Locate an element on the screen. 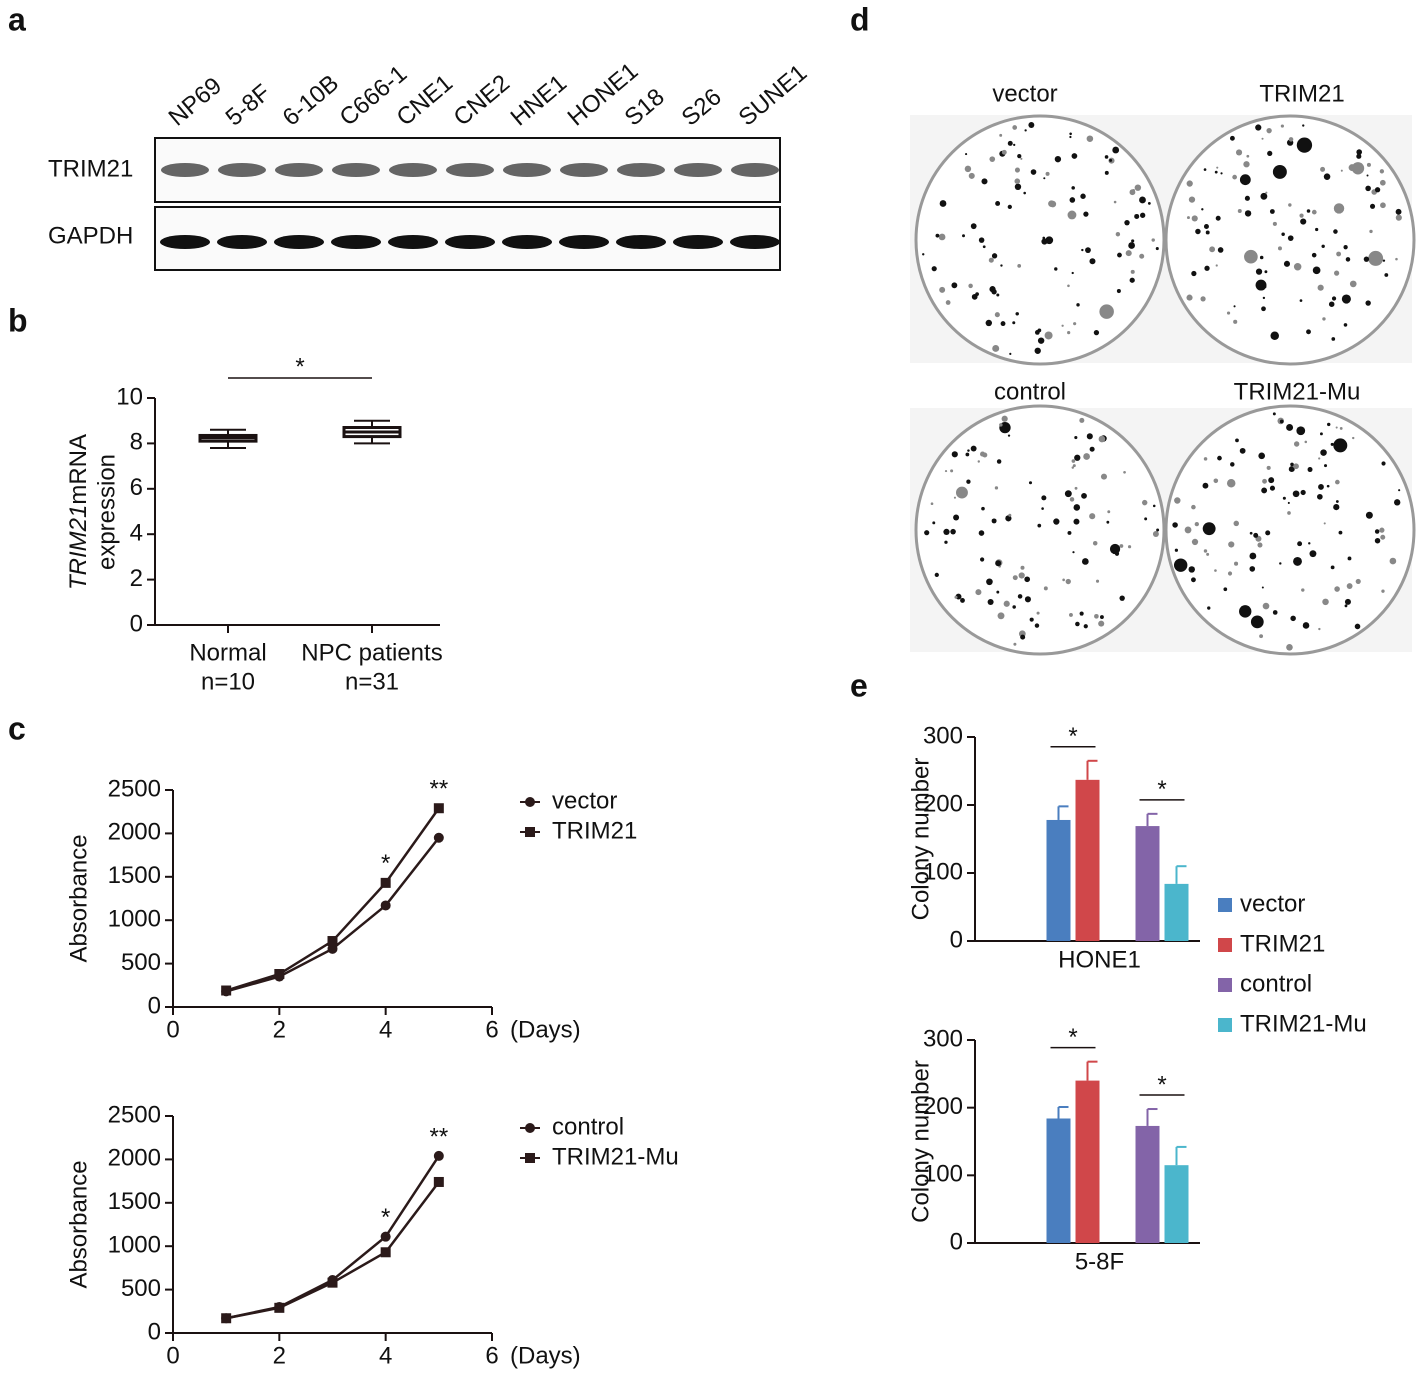  y-tick-label: 1500 is located at coordinates (134, 875).